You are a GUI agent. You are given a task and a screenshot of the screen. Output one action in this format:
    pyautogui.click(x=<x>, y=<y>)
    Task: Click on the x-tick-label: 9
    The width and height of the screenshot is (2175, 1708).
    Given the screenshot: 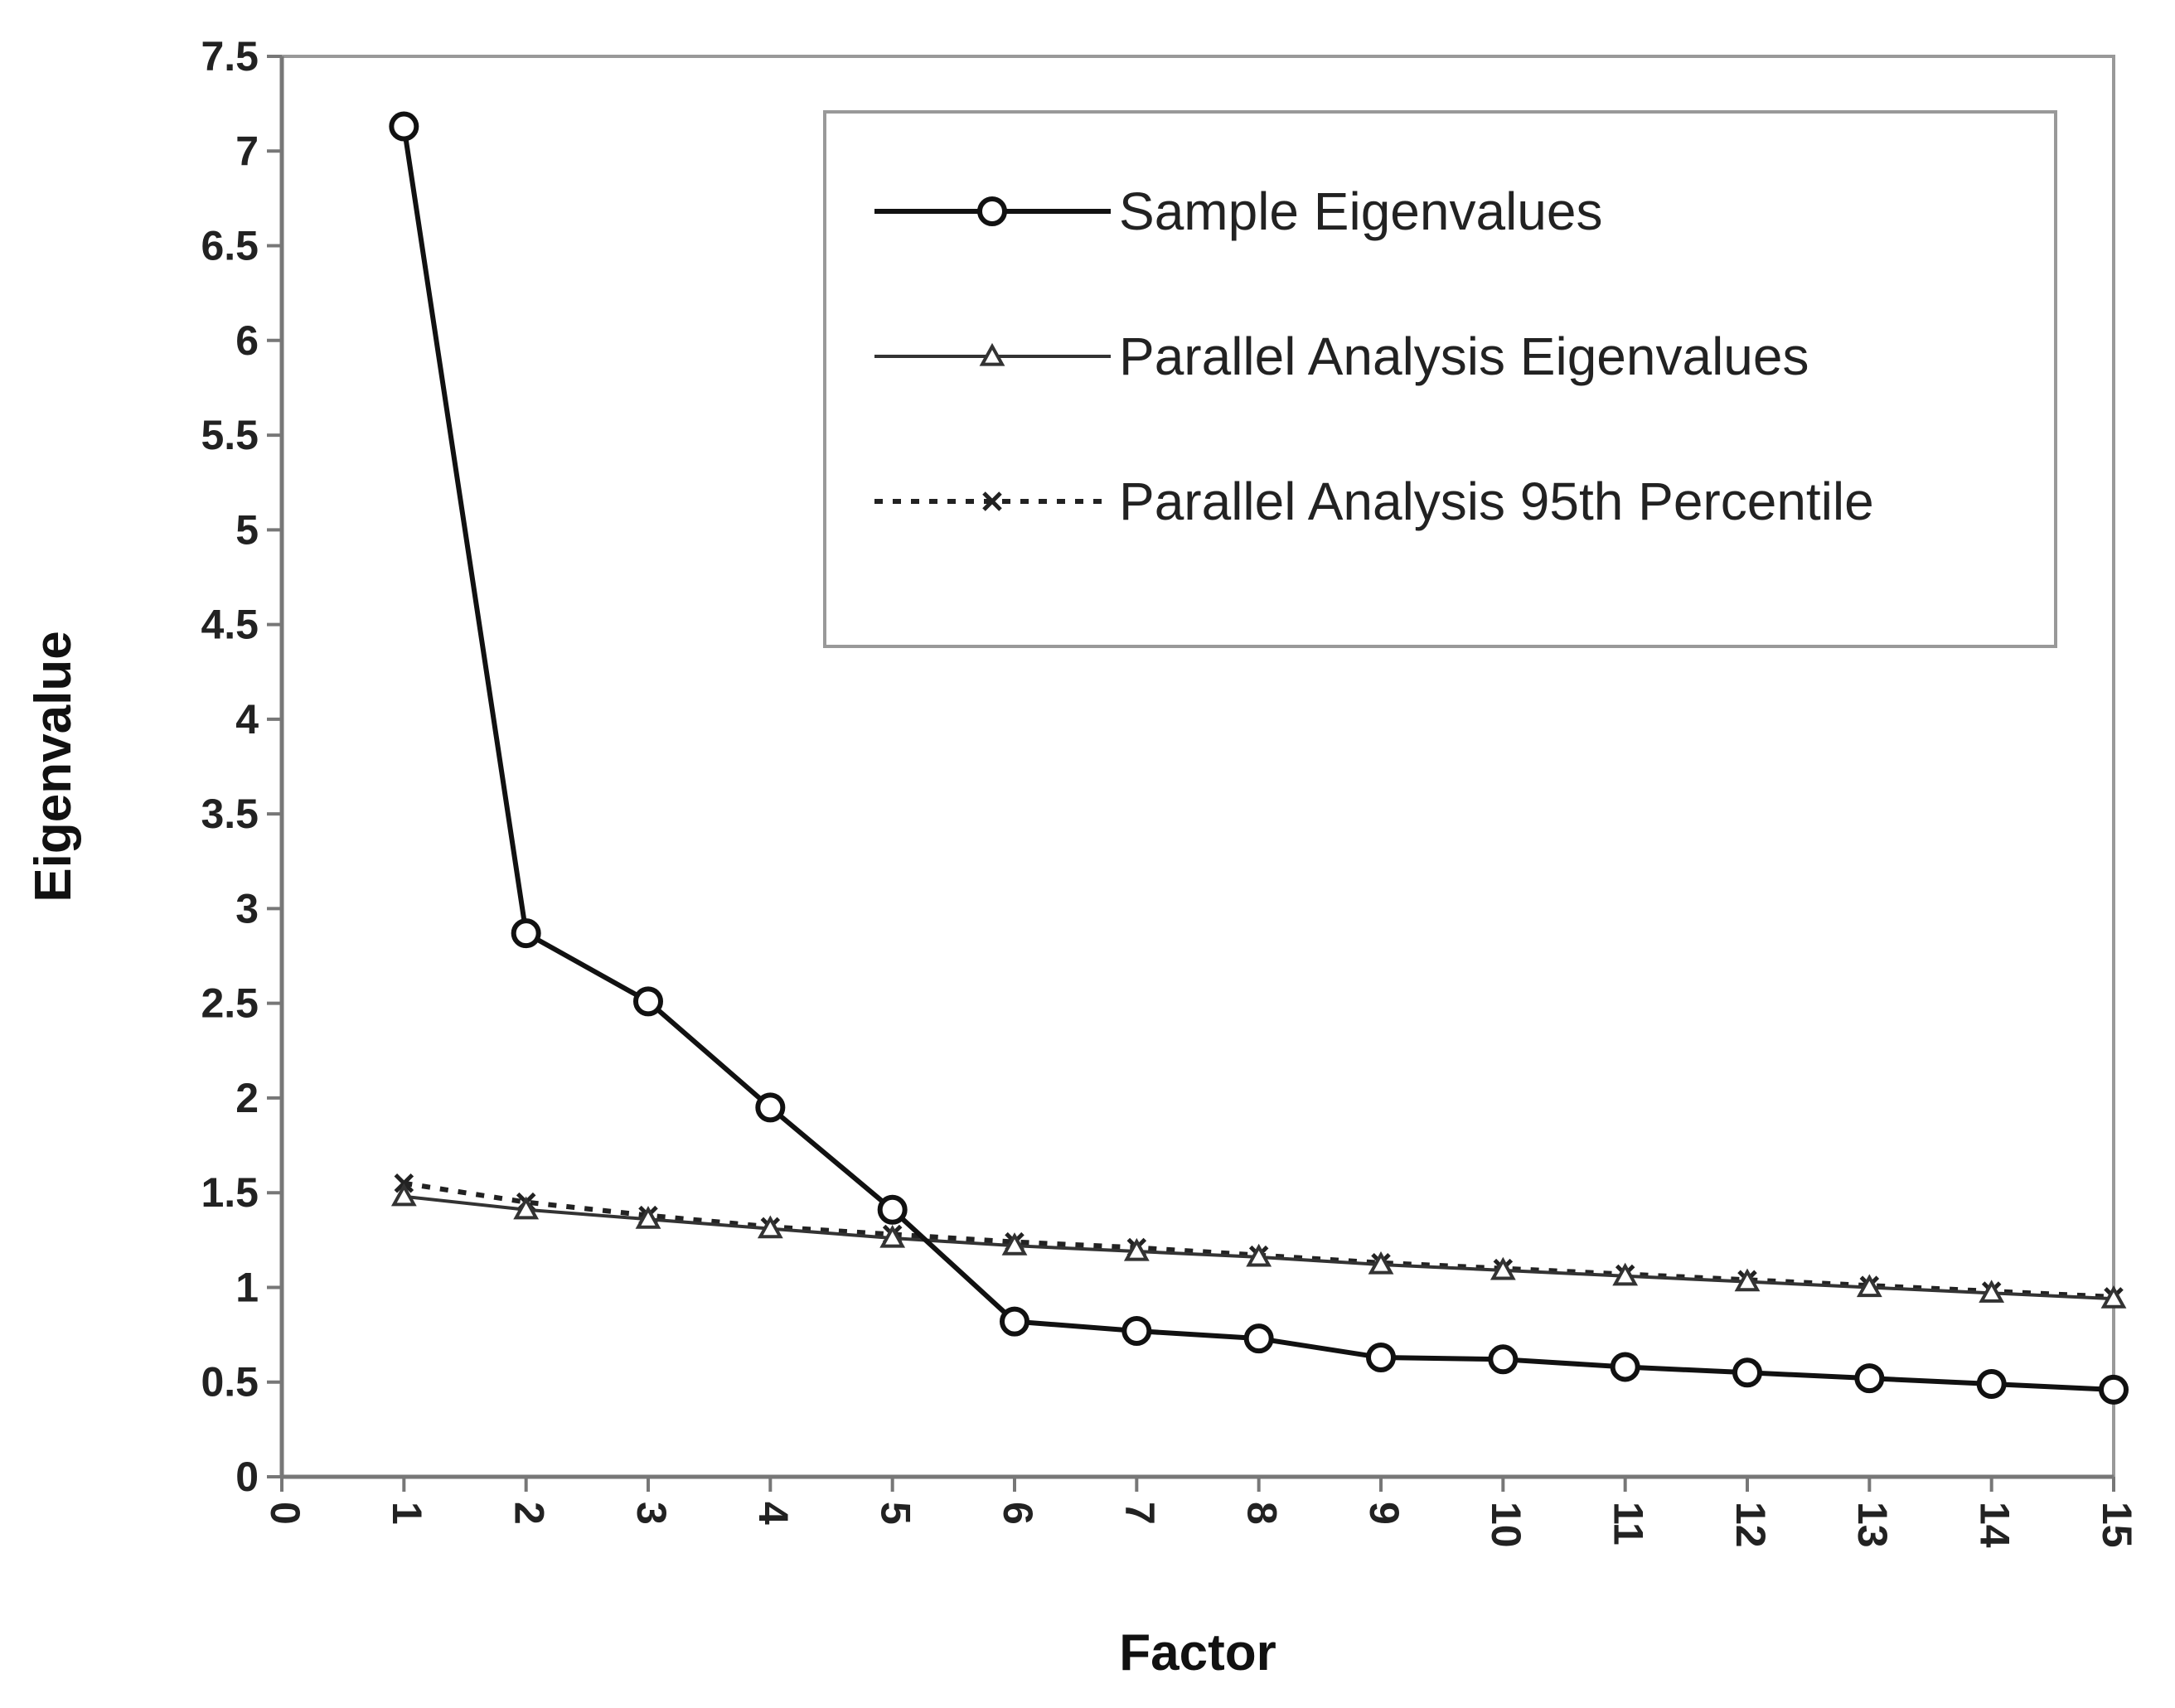 What is the action you would take?
    pyautogui.click(x=1384, y=1513)
    